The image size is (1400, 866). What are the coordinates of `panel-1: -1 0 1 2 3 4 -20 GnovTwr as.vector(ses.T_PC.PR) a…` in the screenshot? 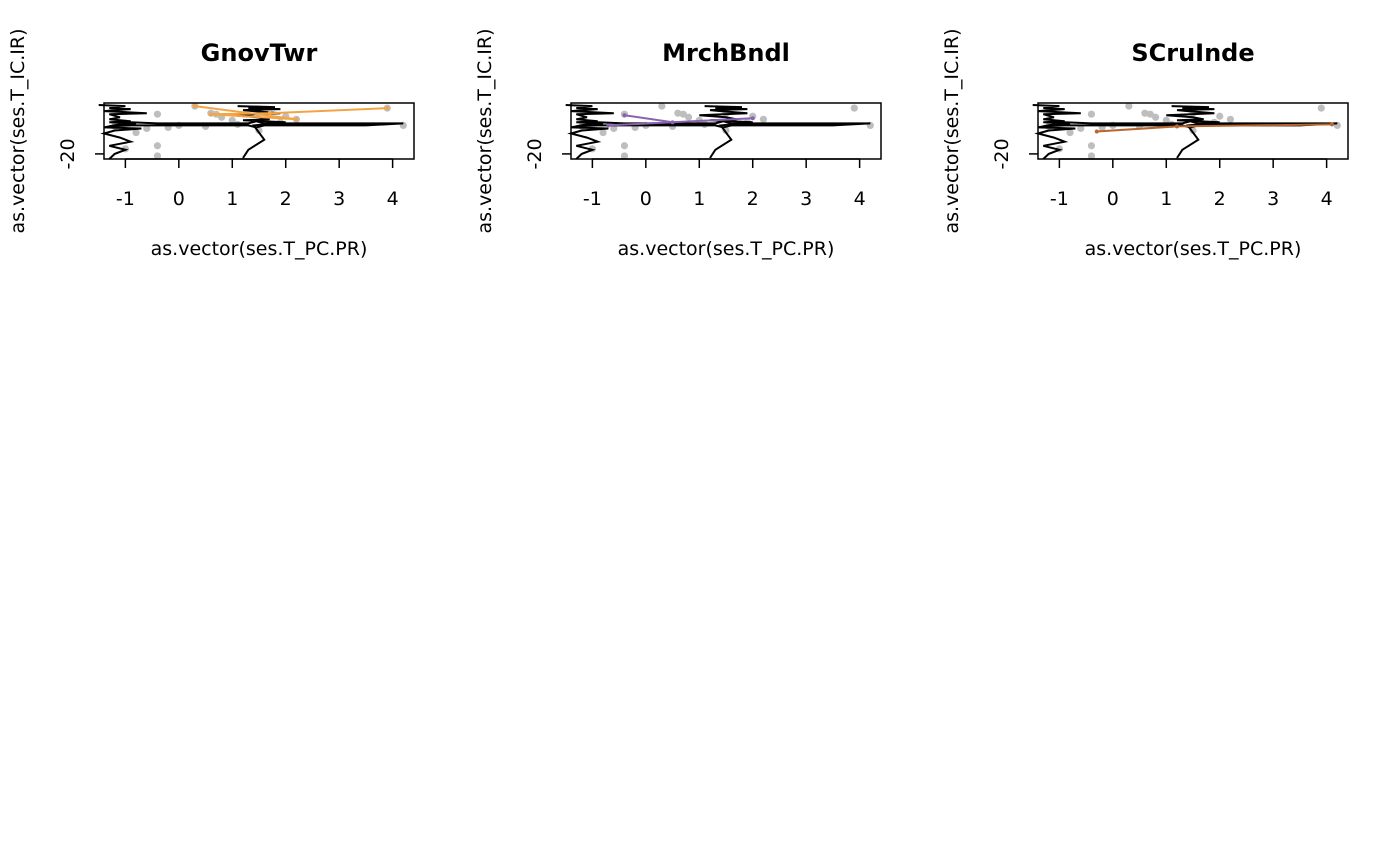 It's located at (211, 144).